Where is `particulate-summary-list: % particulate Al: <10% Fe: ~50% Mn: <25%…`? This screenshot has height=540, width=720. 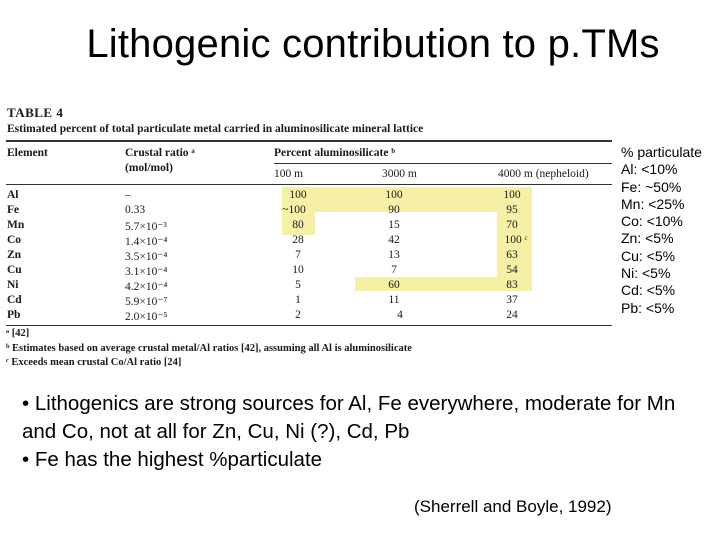 particulate-summary-list: % particulate Al: <10% Fe: ~50% Mn: <25%… is located at coordinates (670, 230).